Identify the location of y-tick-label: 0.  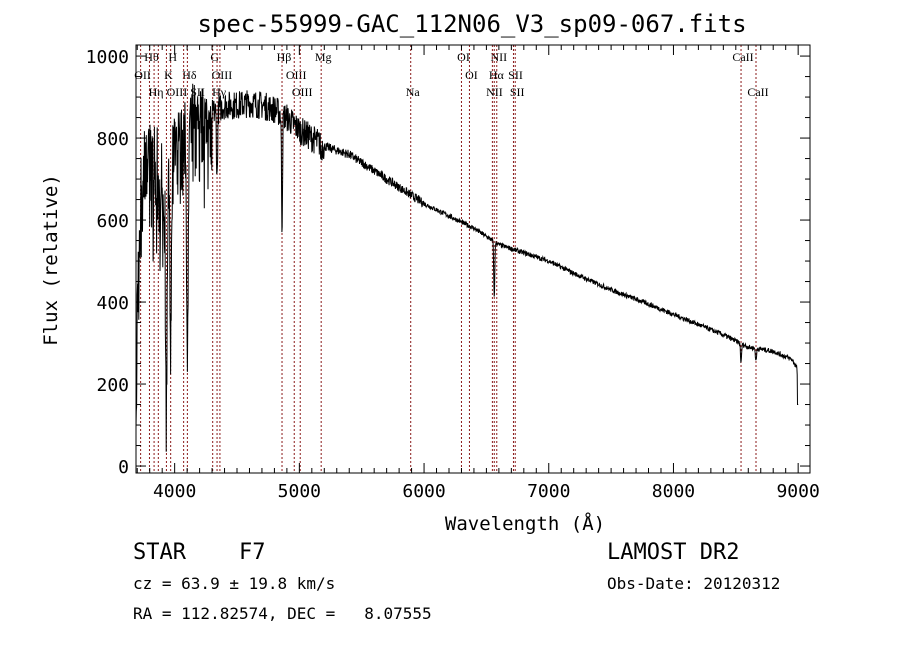
(123, 467).